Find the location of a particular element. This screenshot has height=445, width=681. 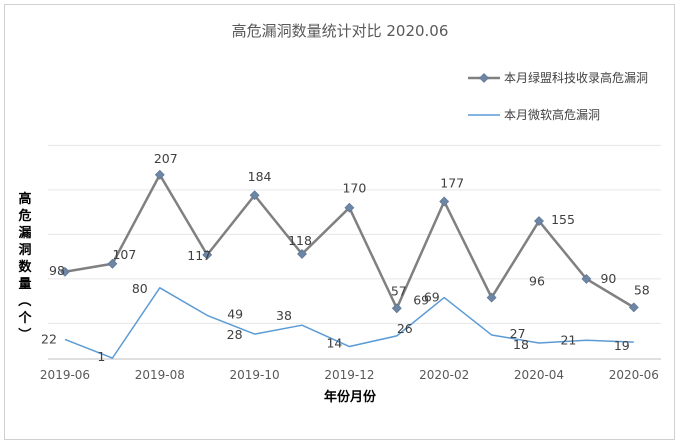

y-axis-title-char: ） is located at coordinates (24, 333).